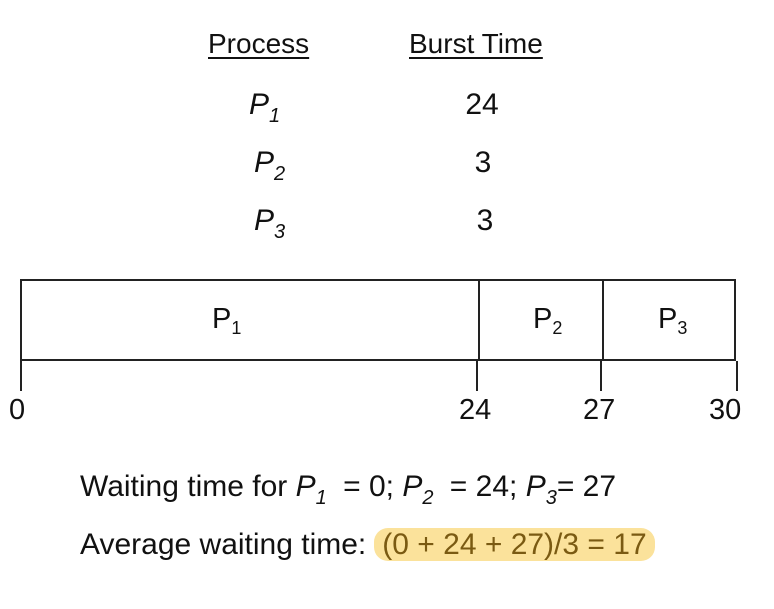 The width and height of the screenshot is (774, 609). What do you see at coordinates (348, 489) in the screenshot?
I see `waiting-time-line: Waiting time for P1 = 0; P2 = 24; P3= 27` at bounding box center [348, 489].